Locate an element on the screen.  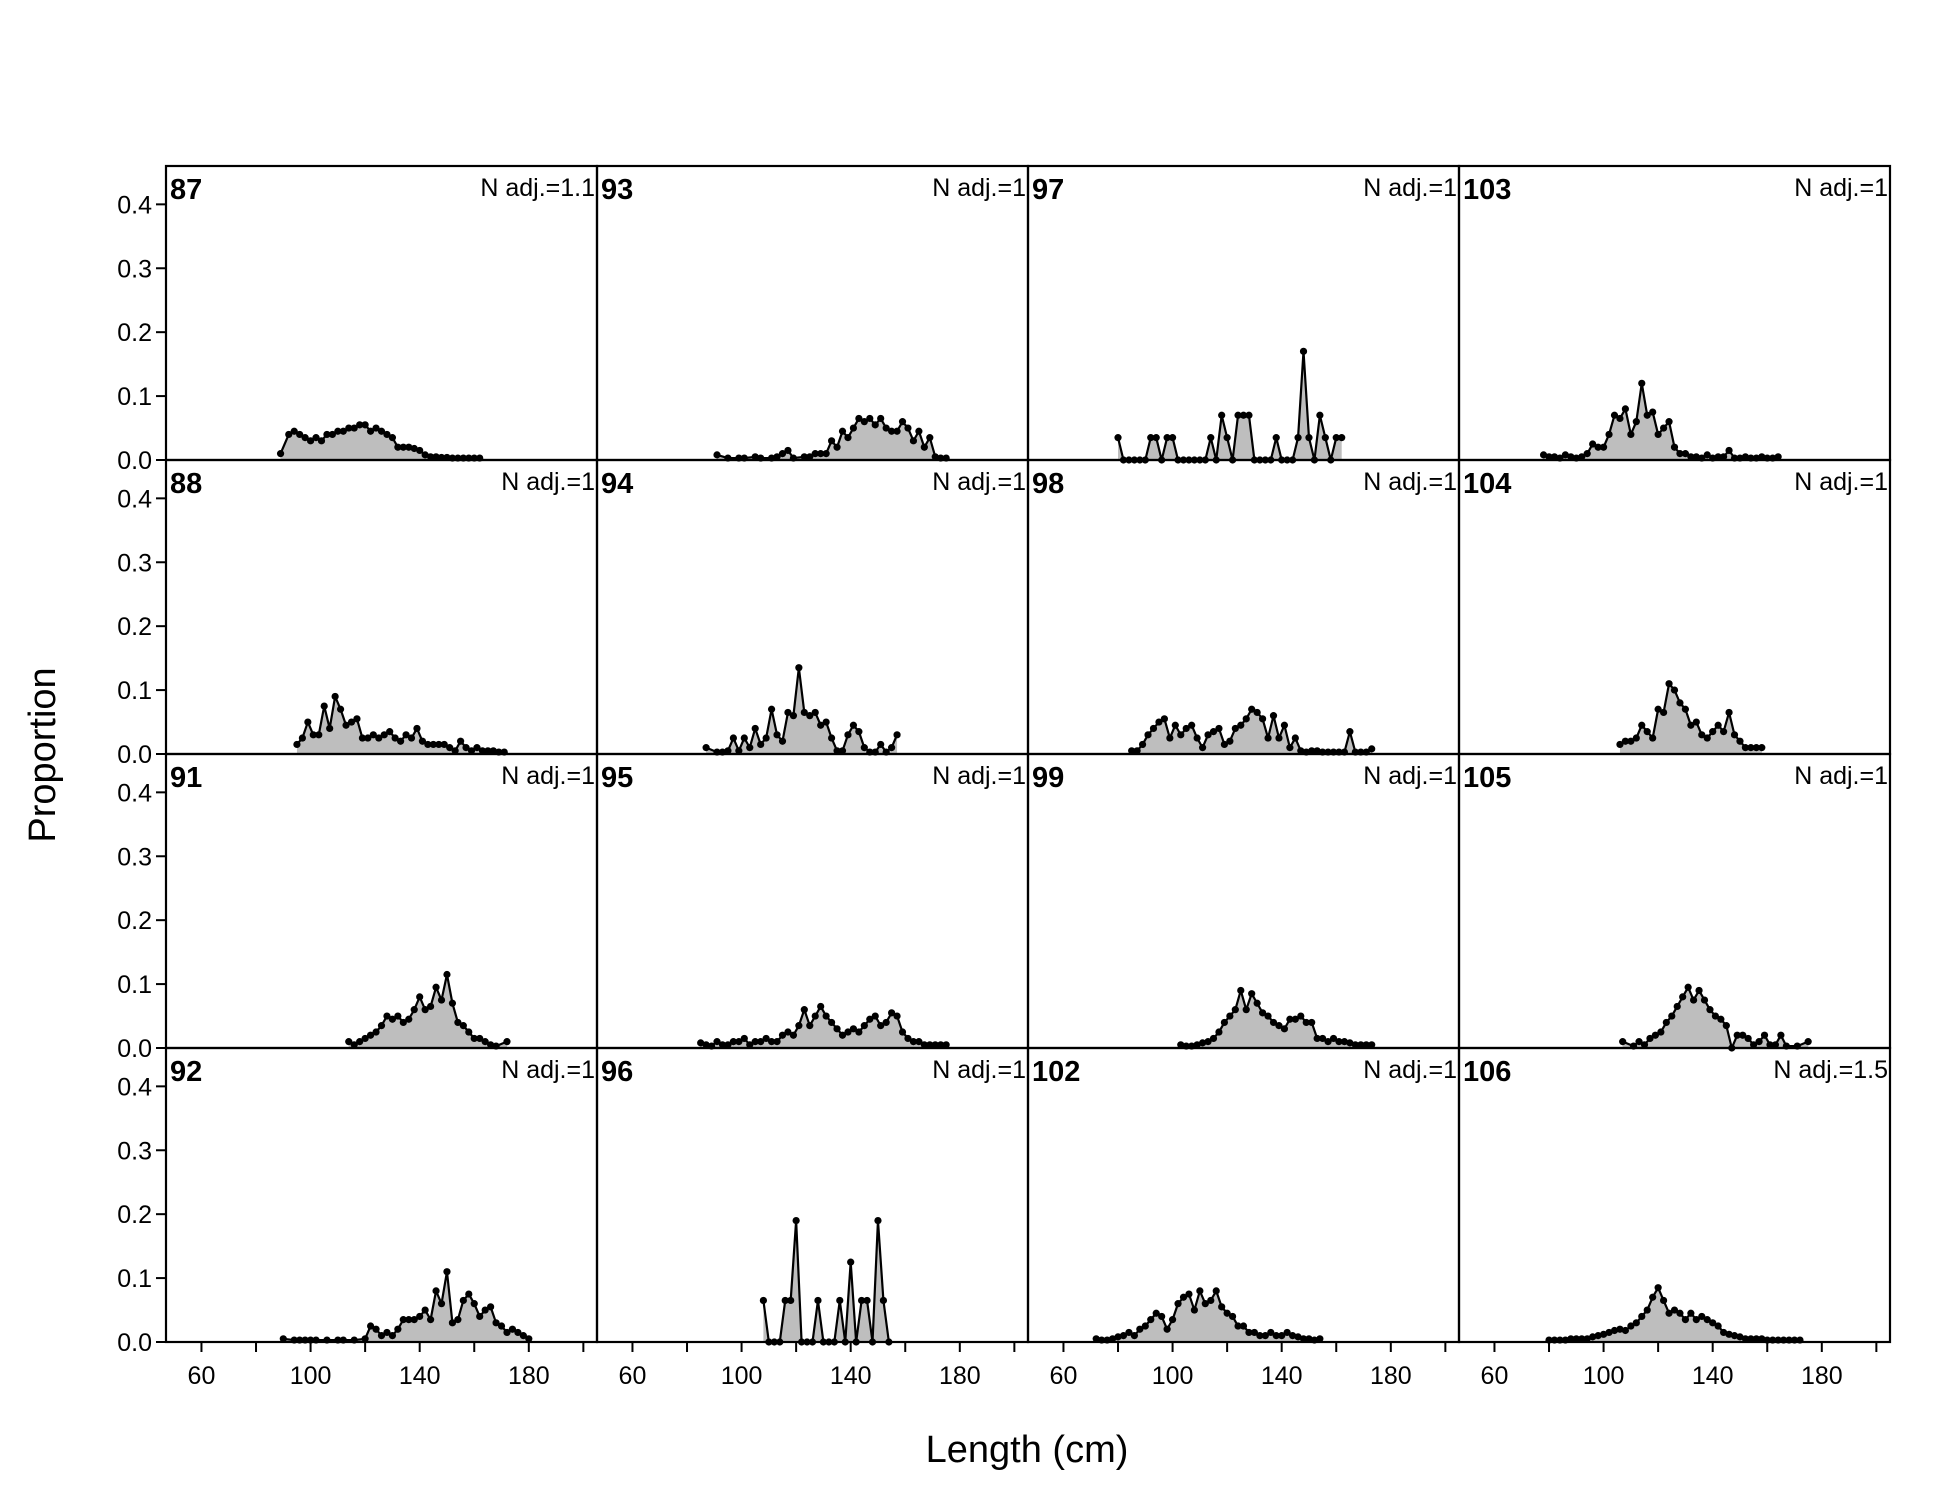
x-tick-label: 60 is located at coordinates (633, 1376).